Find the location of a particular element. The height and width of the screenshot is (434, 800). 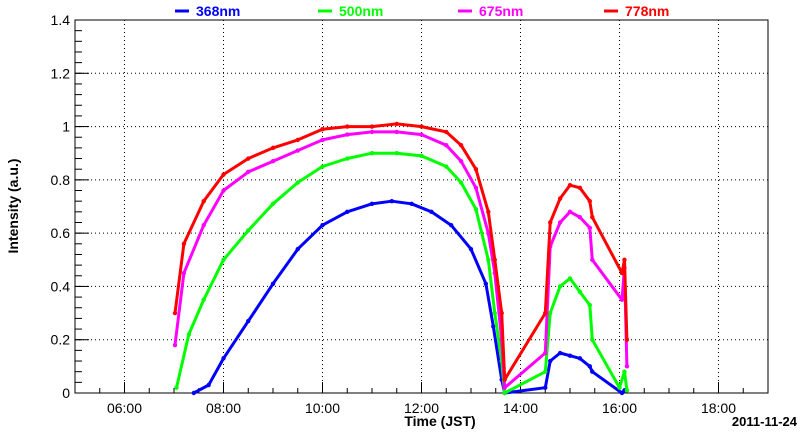

y-tick-label: 0.8 is located at coordinates (61, 180).